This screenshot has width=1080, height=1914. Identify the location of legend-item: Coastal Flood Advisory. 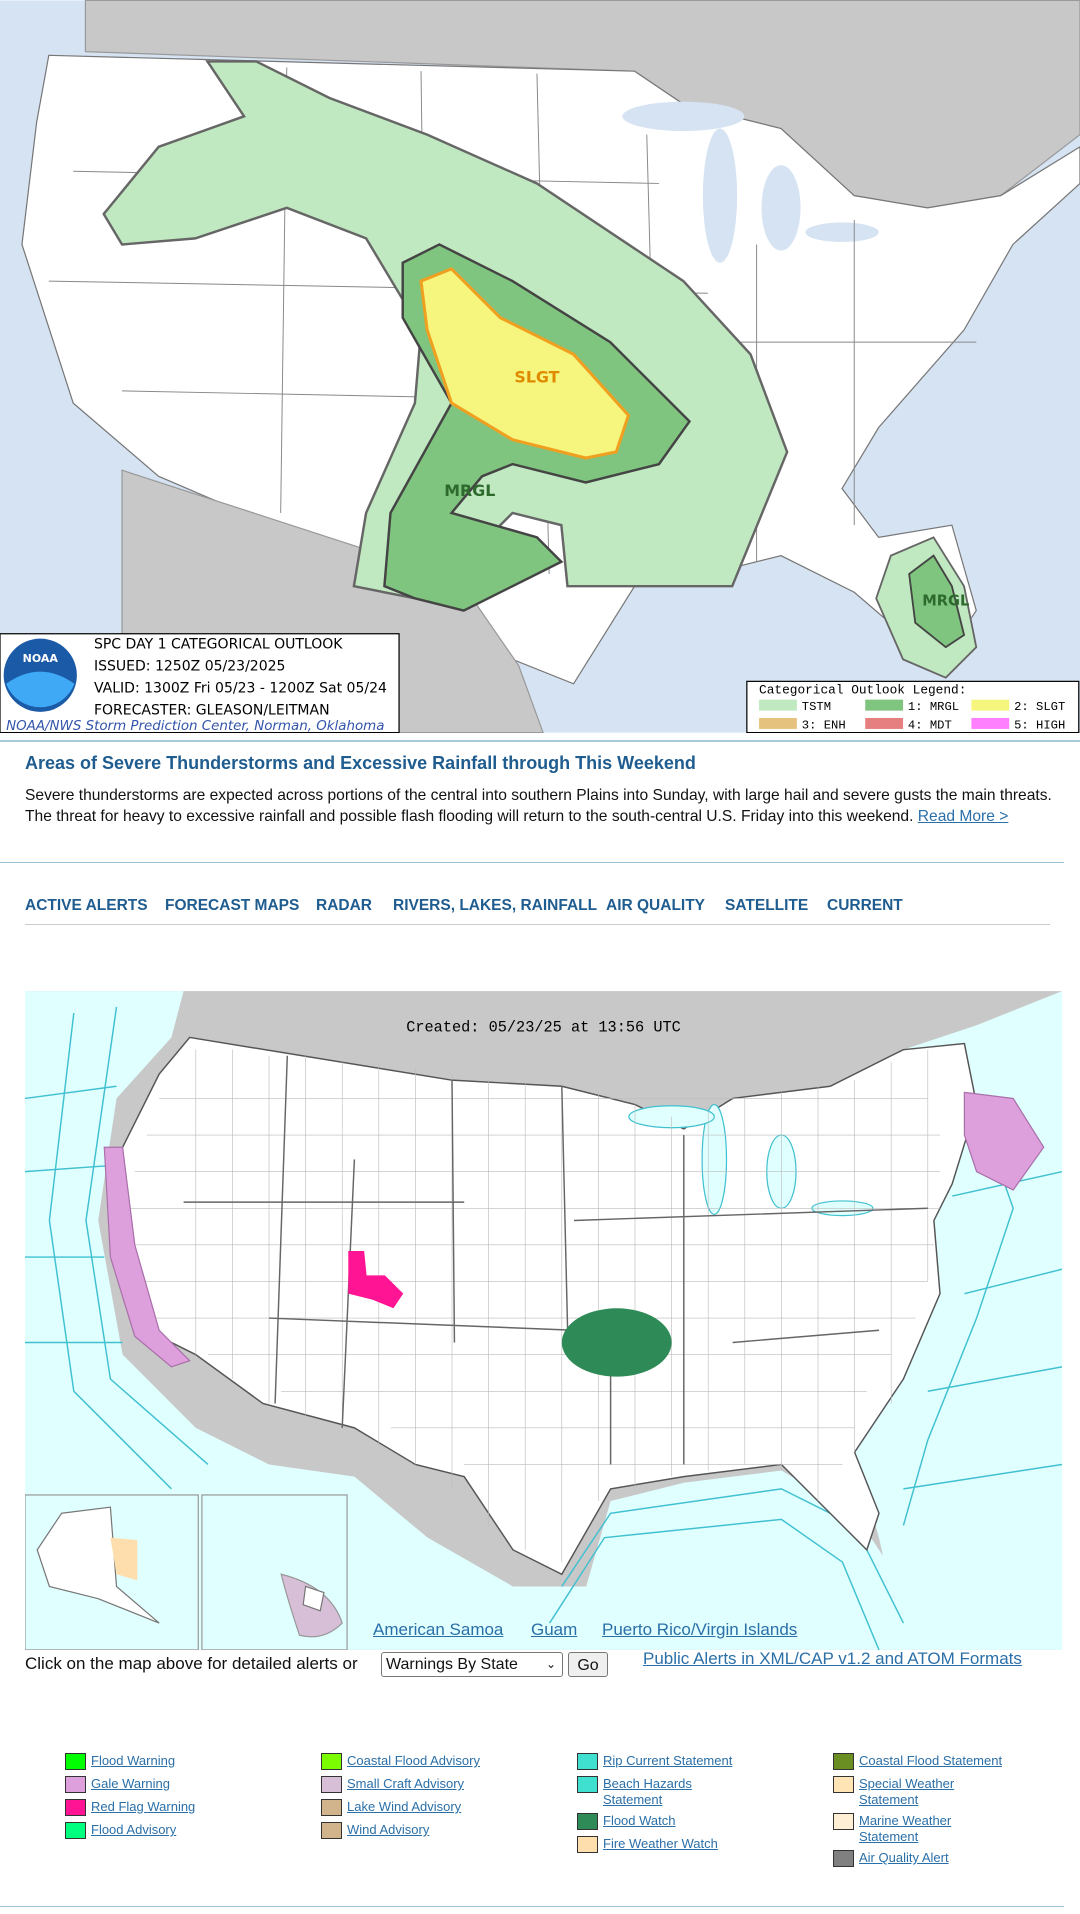
(400, 1761).